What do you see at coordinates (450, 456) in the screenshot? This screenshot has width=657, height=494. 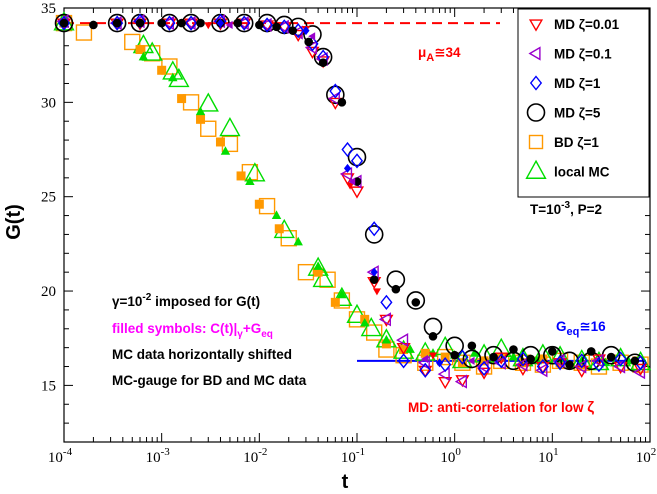 I see `x-tick-label: 10⁰` at bounding box center [450, 456].